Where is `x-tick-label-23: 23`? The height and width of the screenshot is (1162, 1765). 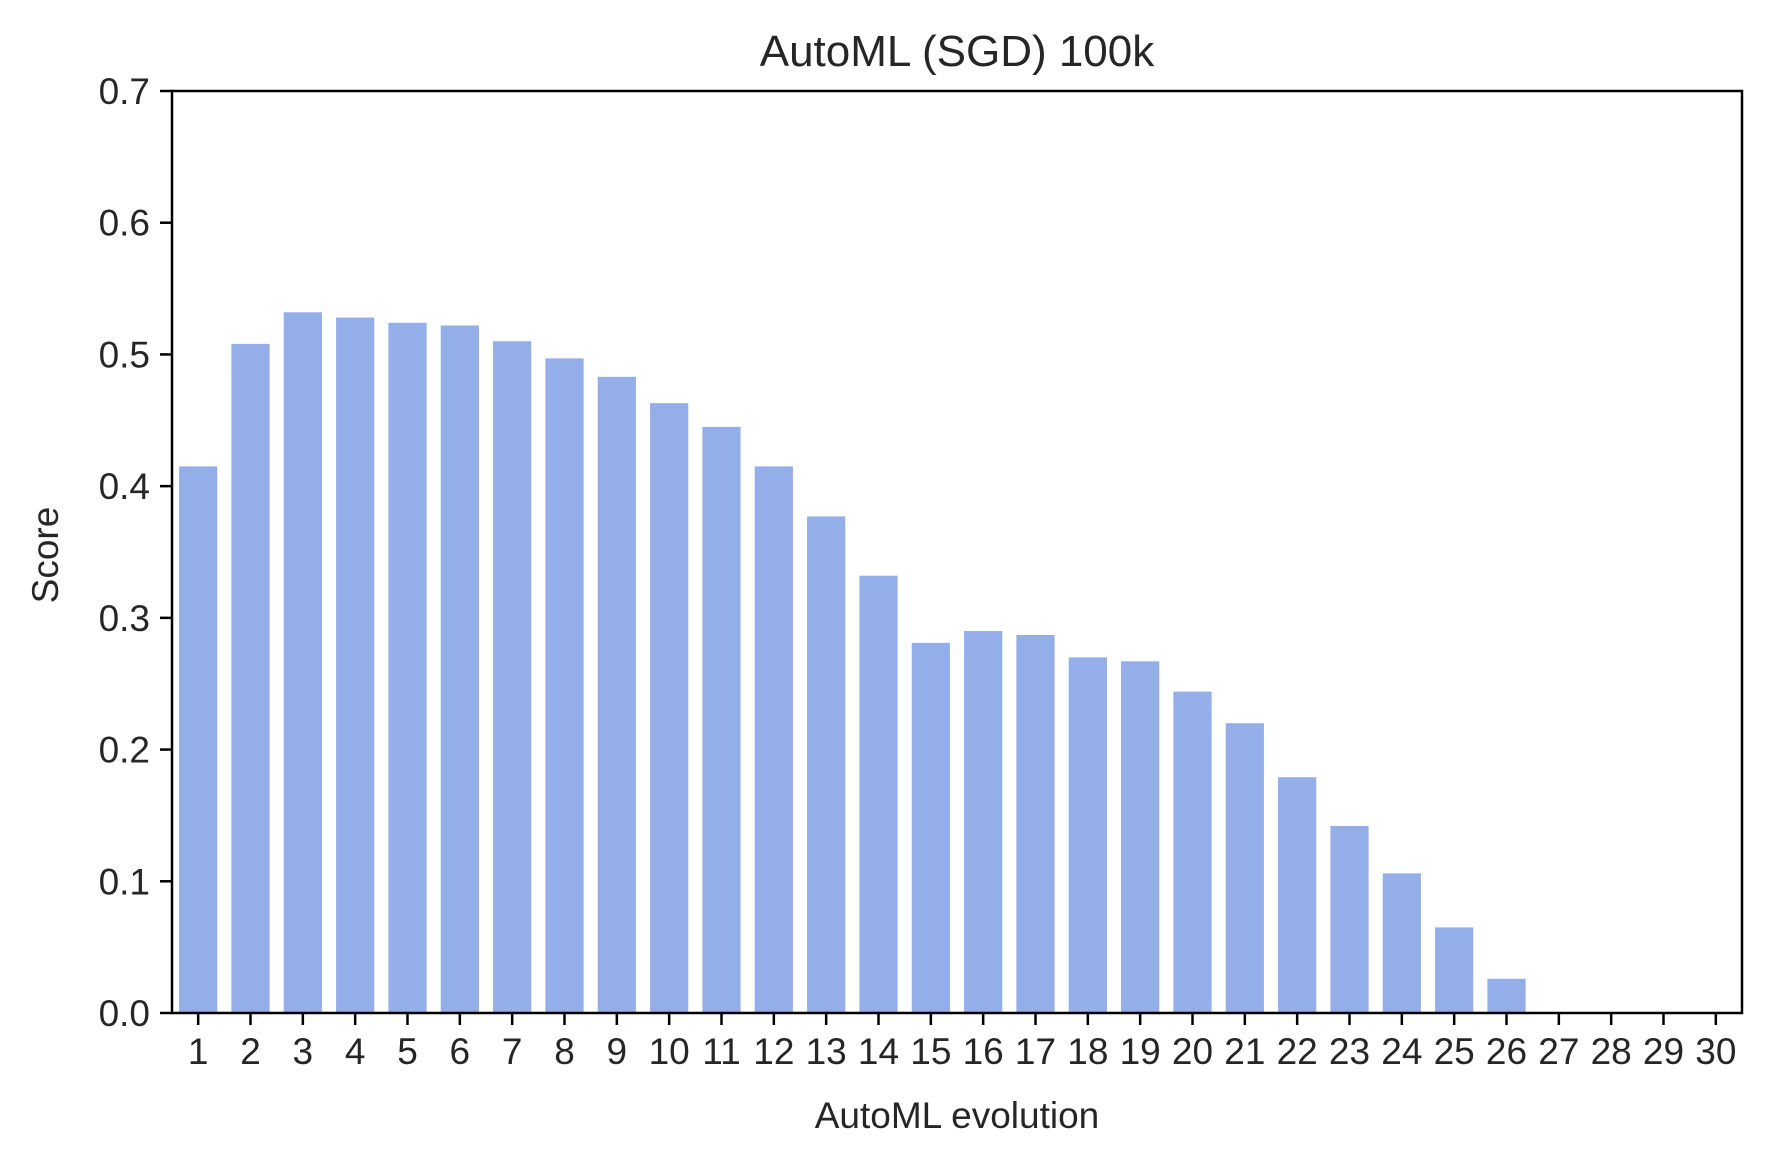 x-tick-label-23: 23 is located at coordinates (1349, 1051).